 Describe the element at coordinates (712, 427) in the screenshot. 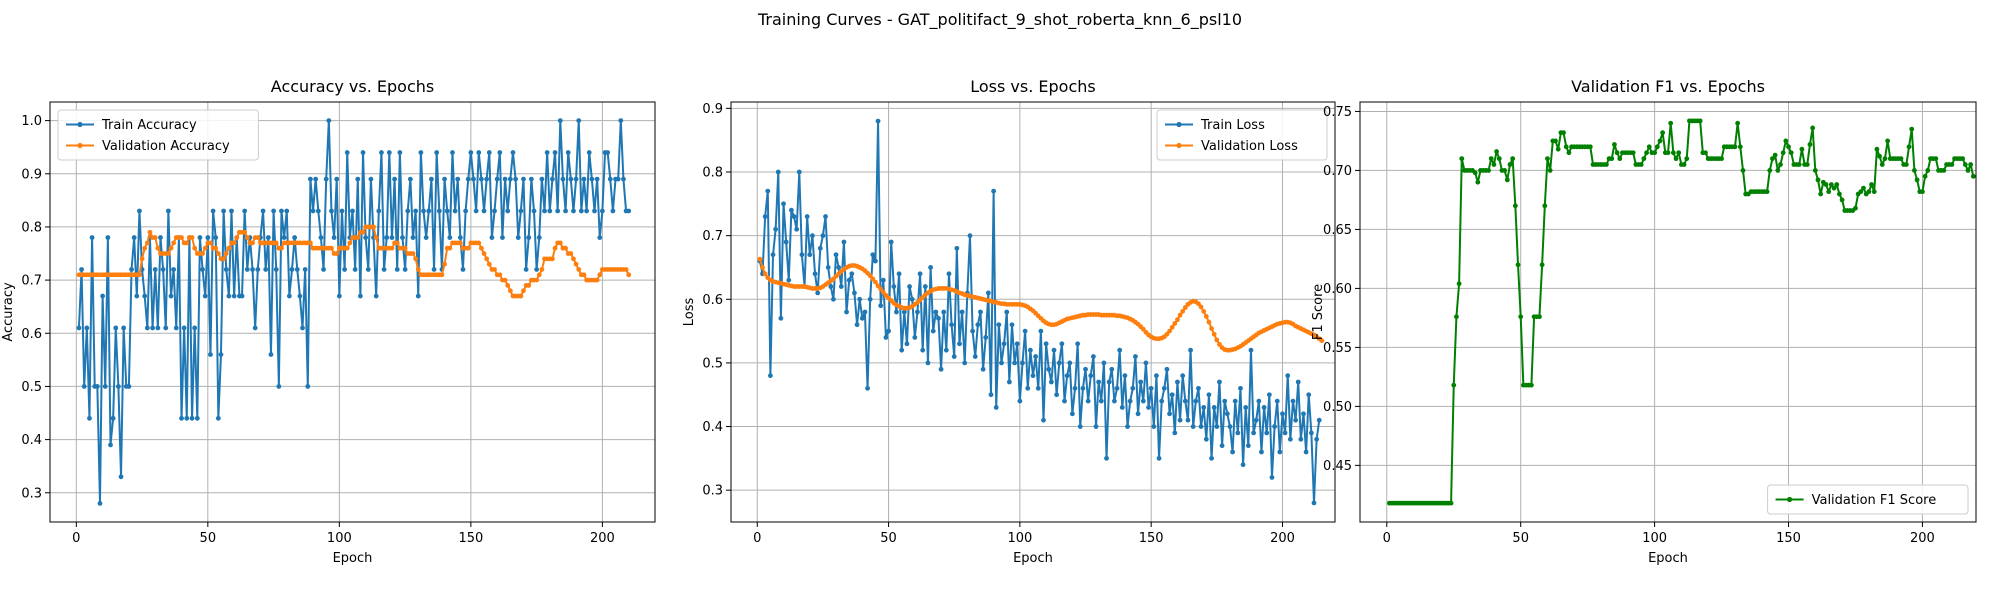

I see `y-tick-label: 0.4` at that location.